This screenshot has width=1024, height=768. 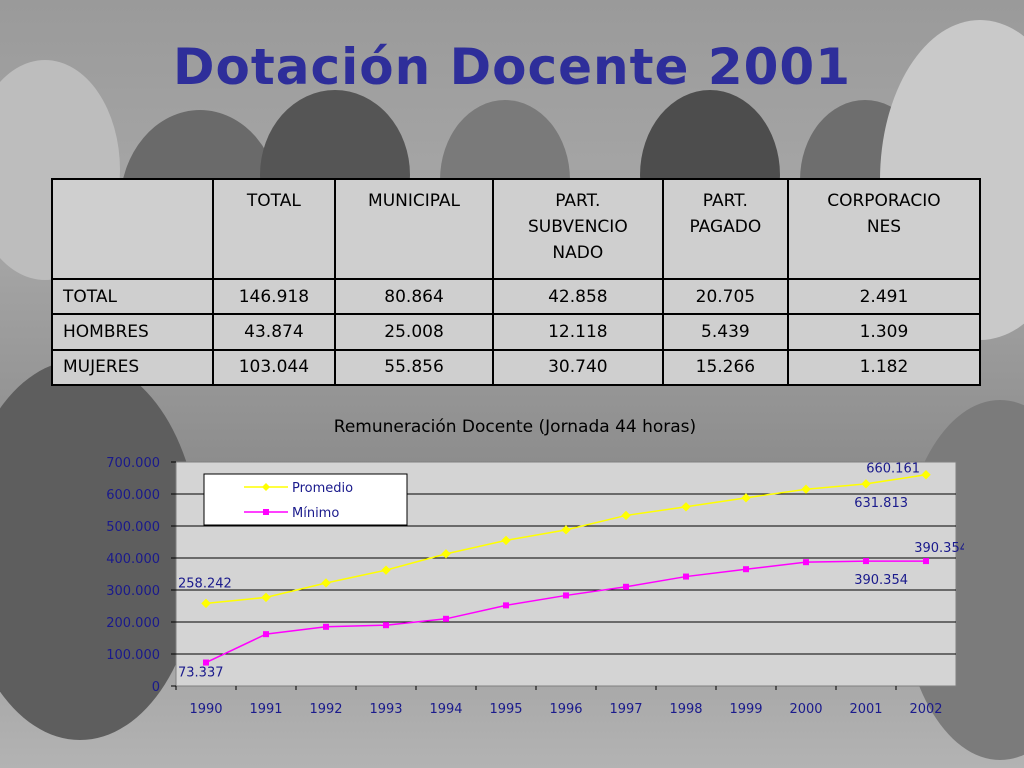 What do you see at coordinates (925, 709) in the screenshot?
I see `x-tick-label: 2002` at bounding box center [925, 709].